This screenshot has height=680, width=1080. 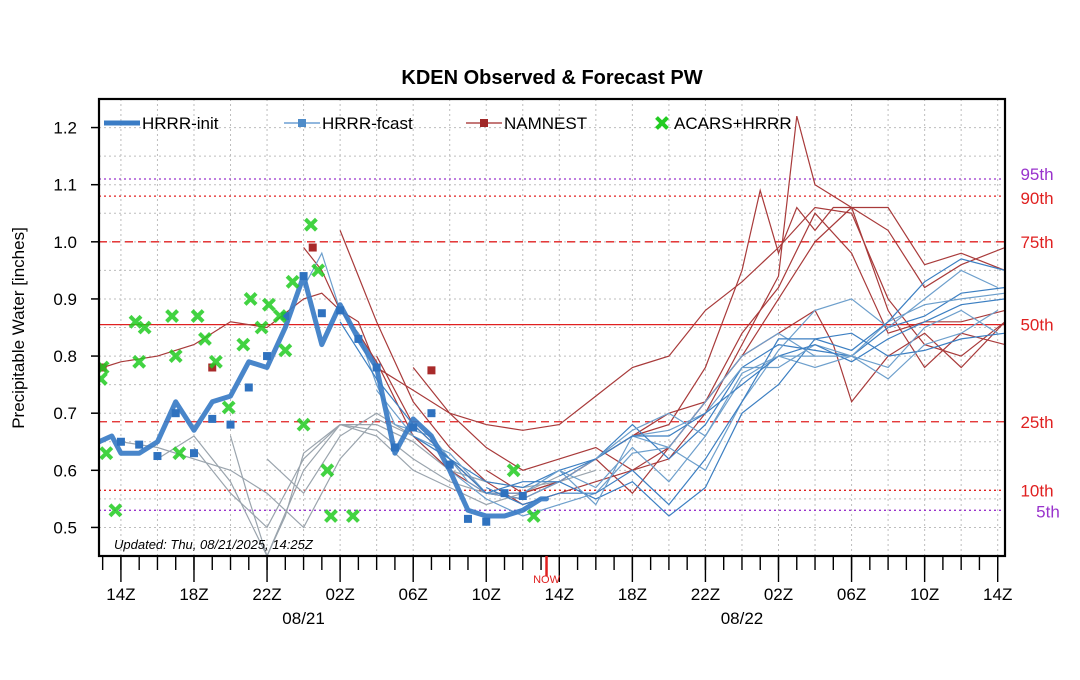 I want to click on percentile-label-95th: 95th, so click(x=1036, y=174).